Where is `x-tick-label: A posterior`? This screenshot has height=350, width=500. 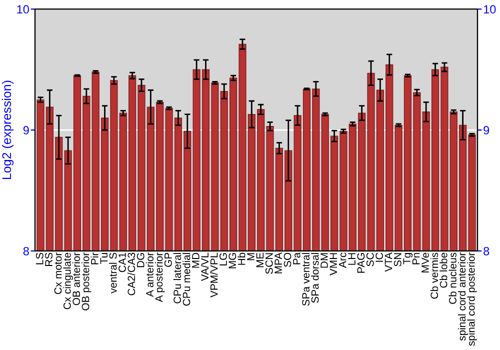
x-tick-label: A posterior is located at coordinates (160, 277).